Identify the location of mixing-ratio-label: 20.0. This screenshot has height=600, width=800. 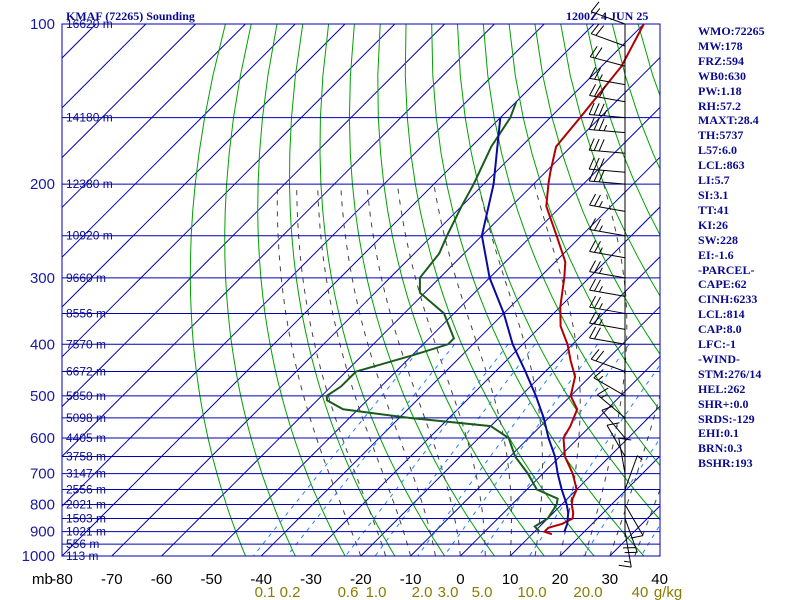
(587, 592).